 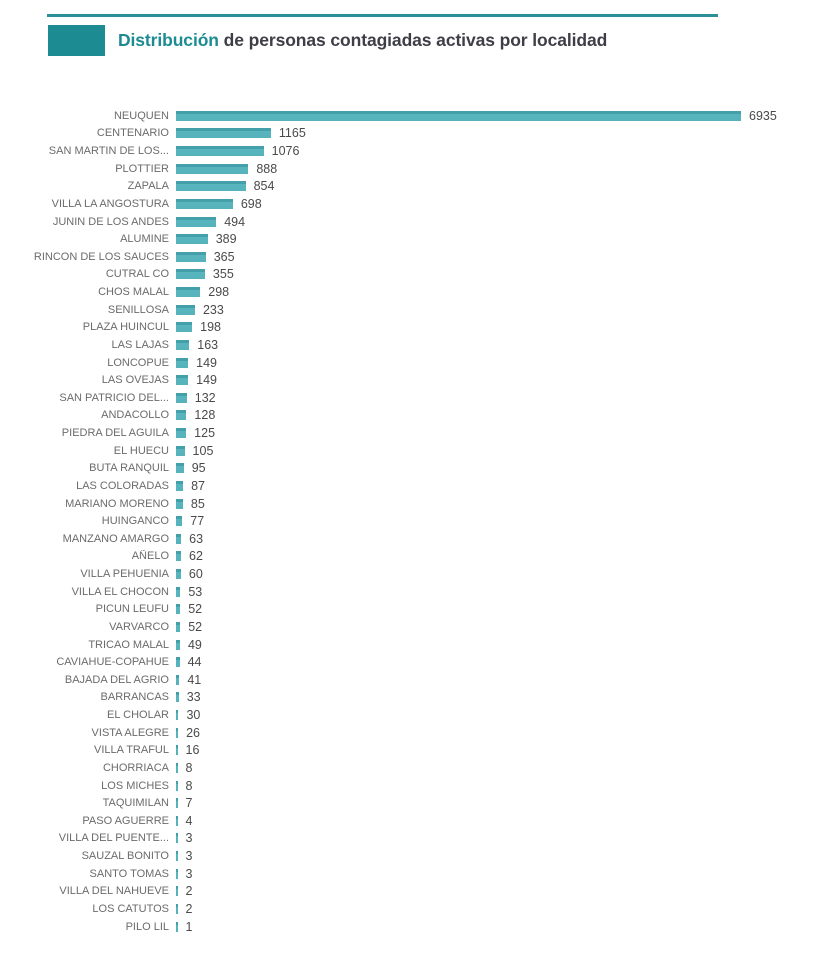 I want to click on bar-row: BUTA RANQUIL 95, so click(x=410, y=469).